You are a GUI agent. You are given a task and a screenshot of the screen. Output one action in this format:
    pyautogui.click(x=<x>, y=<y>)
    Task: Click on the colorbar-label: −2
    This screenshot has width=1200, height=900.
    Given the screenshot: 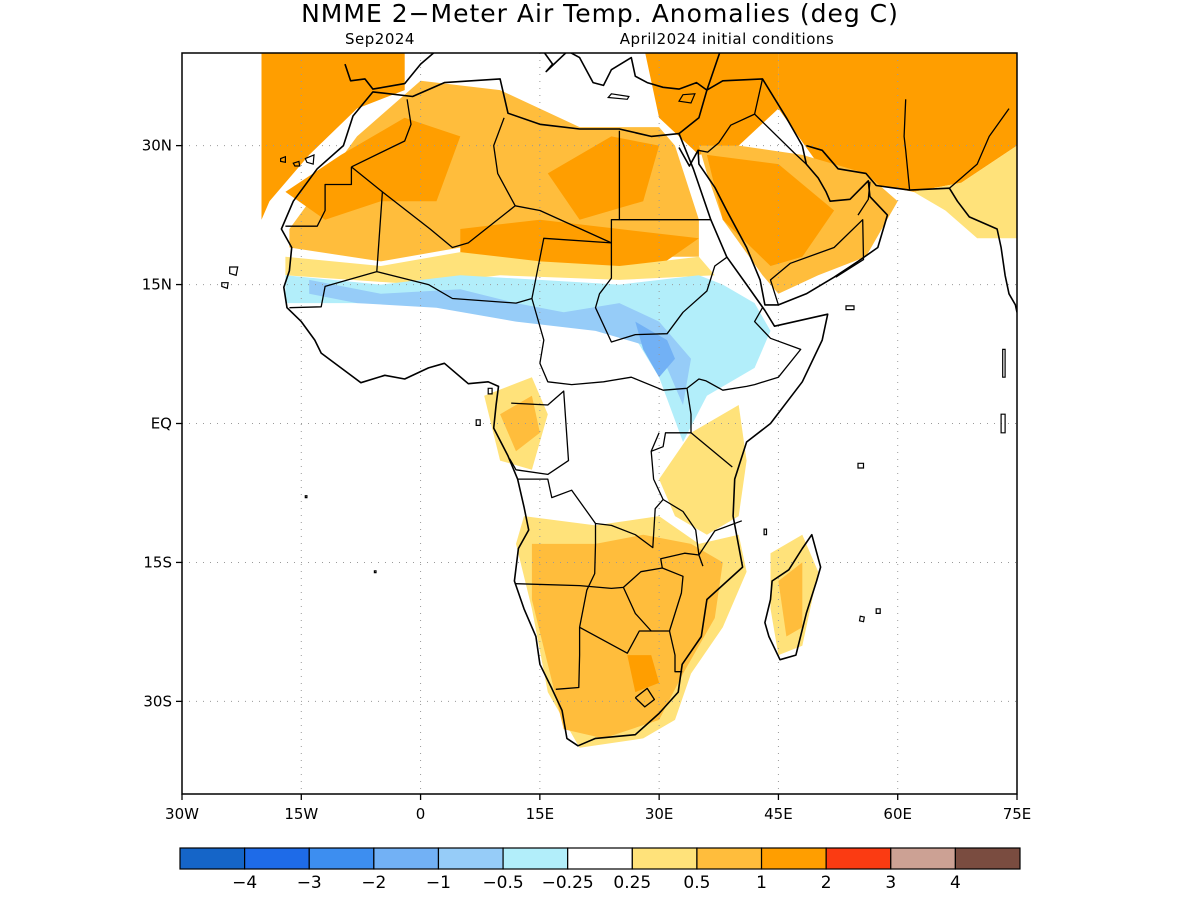 What is the action you would take?
    pyautogui.click(x=373, y=883)
    